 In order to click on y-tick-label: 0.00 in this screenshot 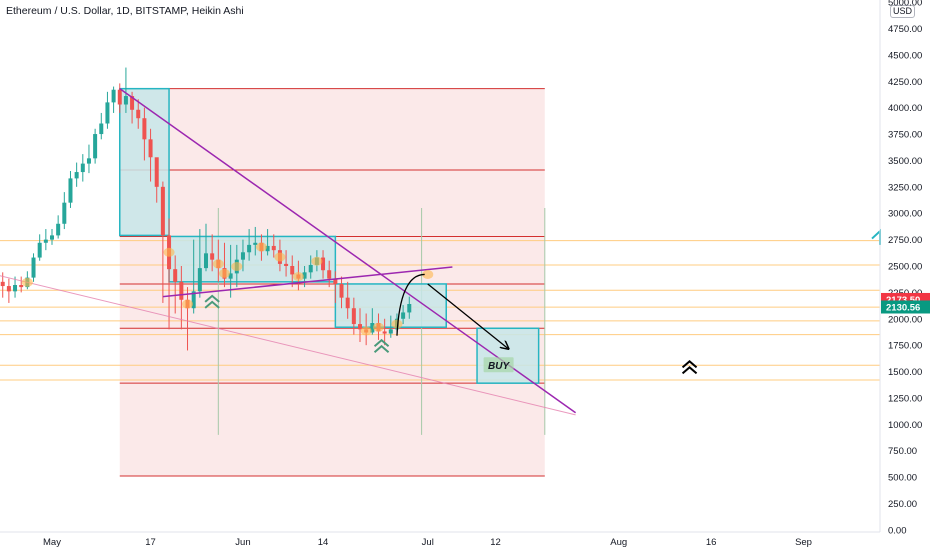, I will do `click(897, 530)`.